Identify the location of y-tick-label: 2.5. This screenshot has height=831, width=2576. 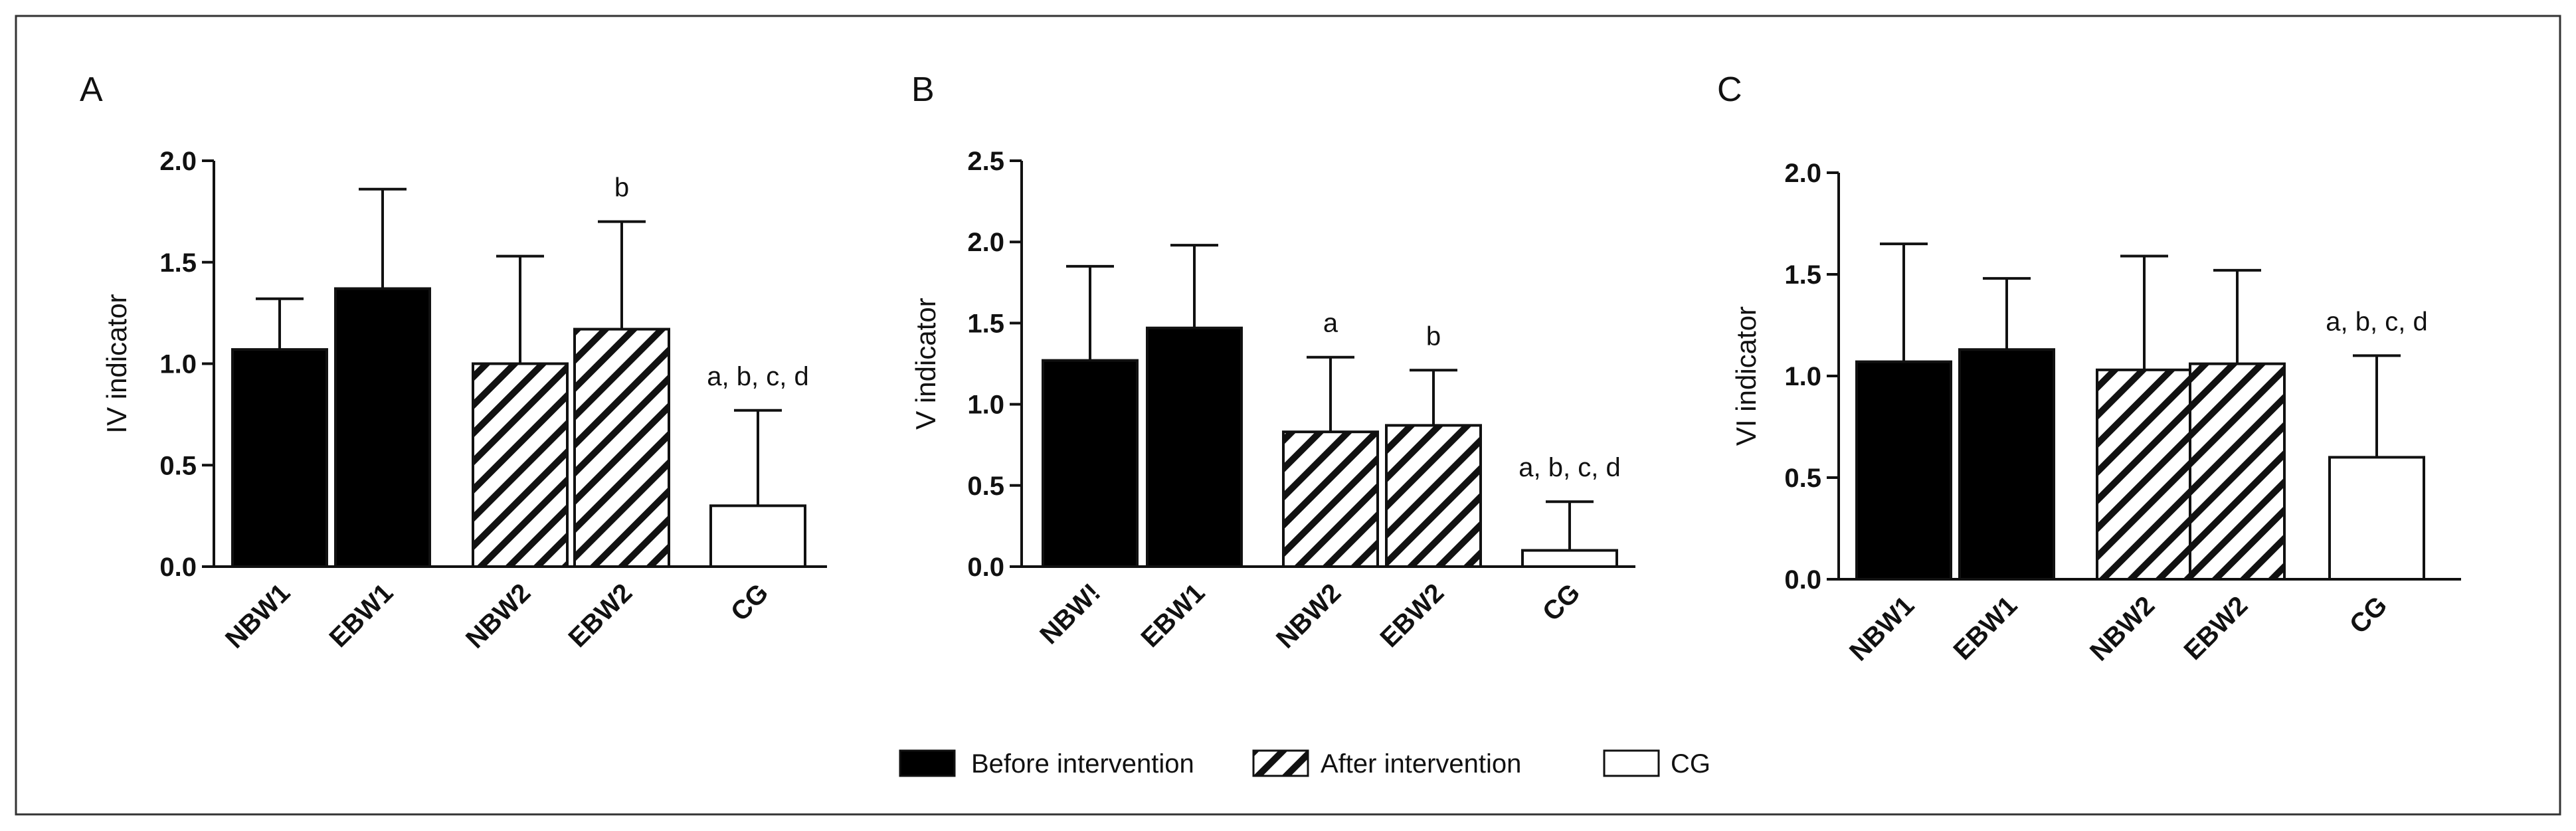
(985, 161).